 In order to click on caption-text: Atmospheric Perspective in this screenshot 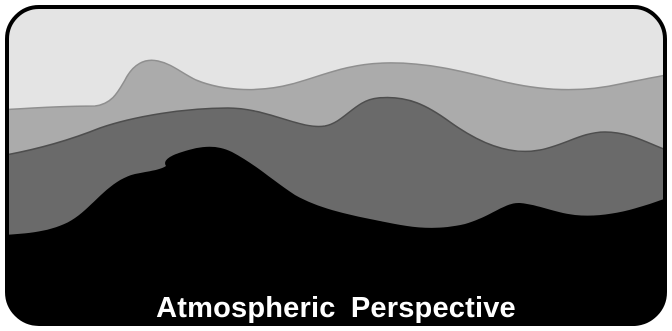, I will do `click(336, 308)`.